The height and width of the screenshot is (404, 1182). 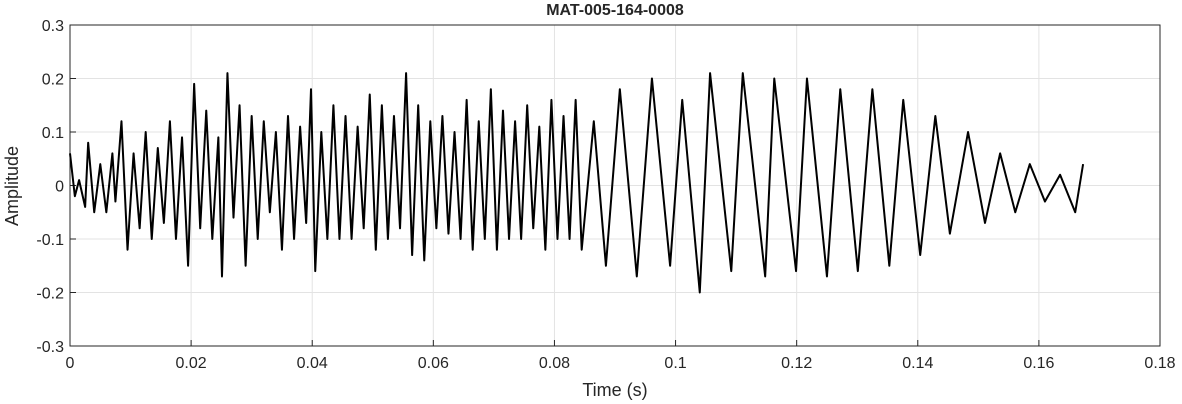 What do you see at coordinates (433, 363) in the screenshot?
I see `x-tick-label: 0.06` at bounding box center [433, 363].